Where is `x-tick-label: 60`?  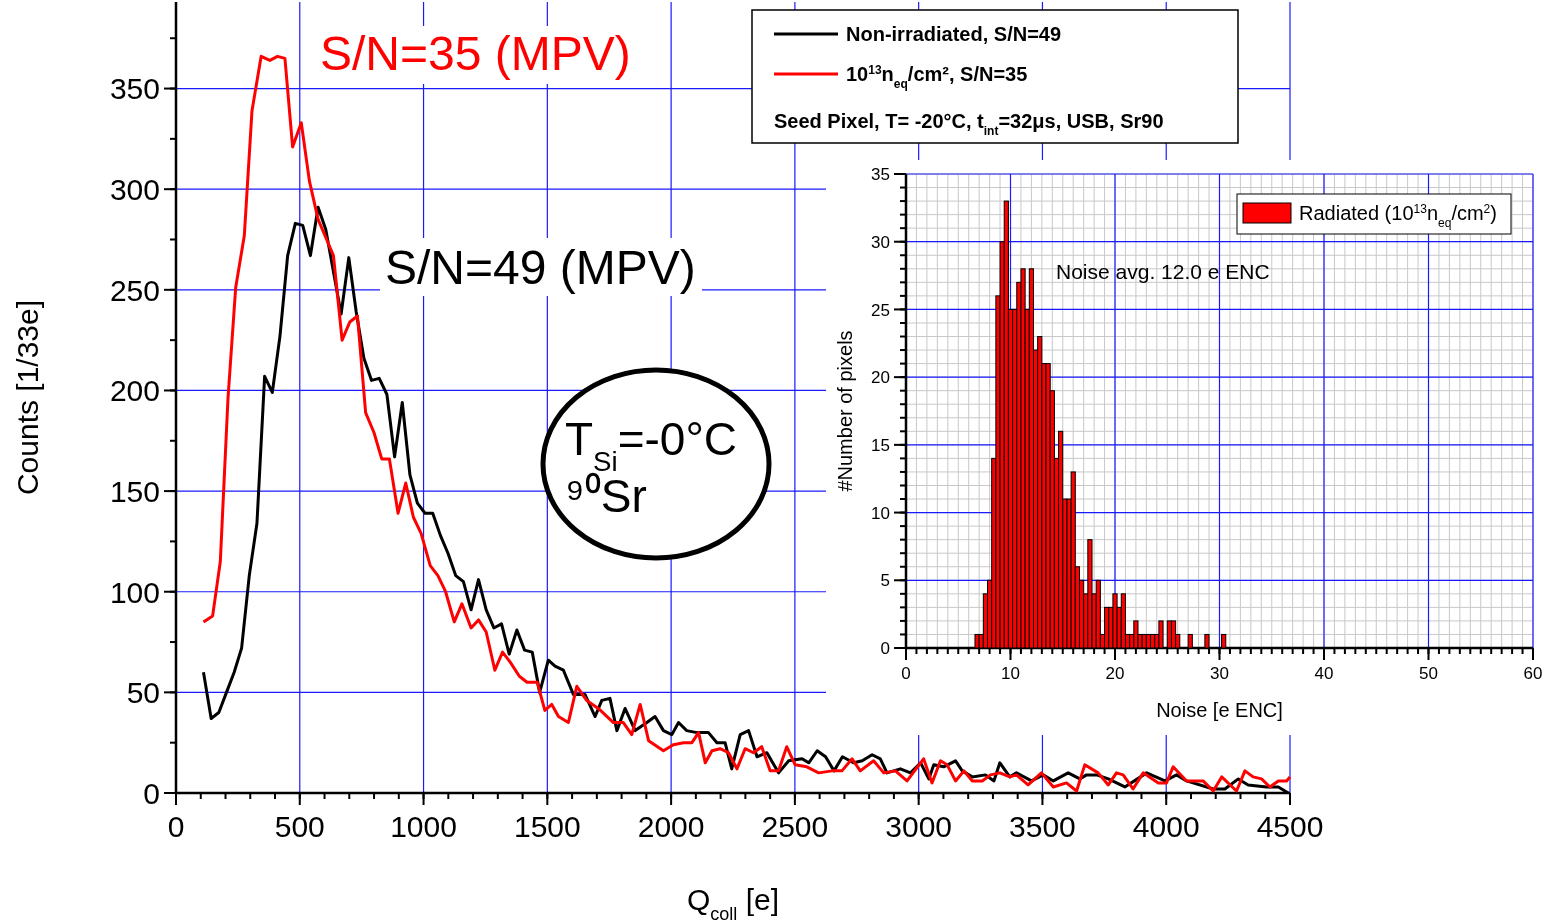 x-tick-label: 60 is located at coordinates (1533, 673).